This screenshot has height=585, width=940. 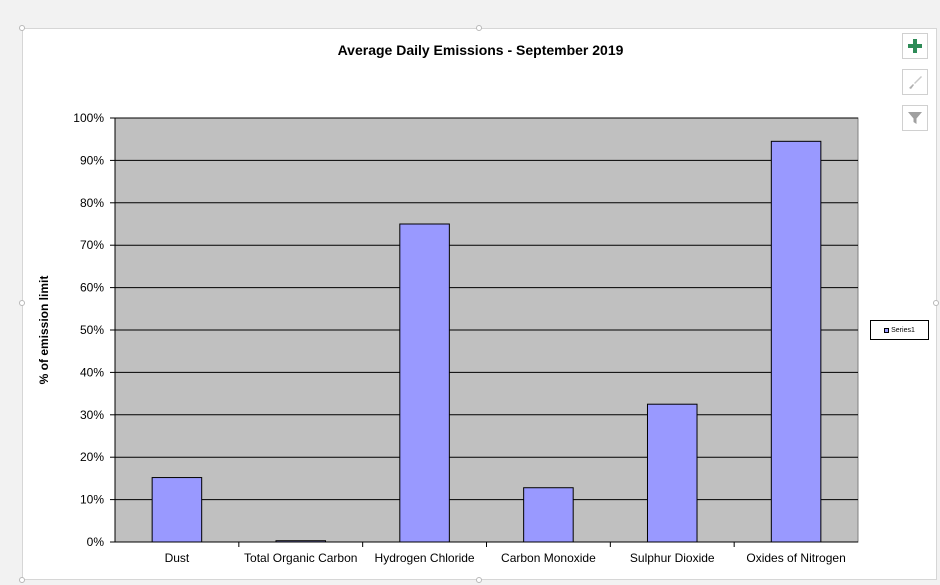 I want to click on legend: Series1, so click(x=899, y=330).